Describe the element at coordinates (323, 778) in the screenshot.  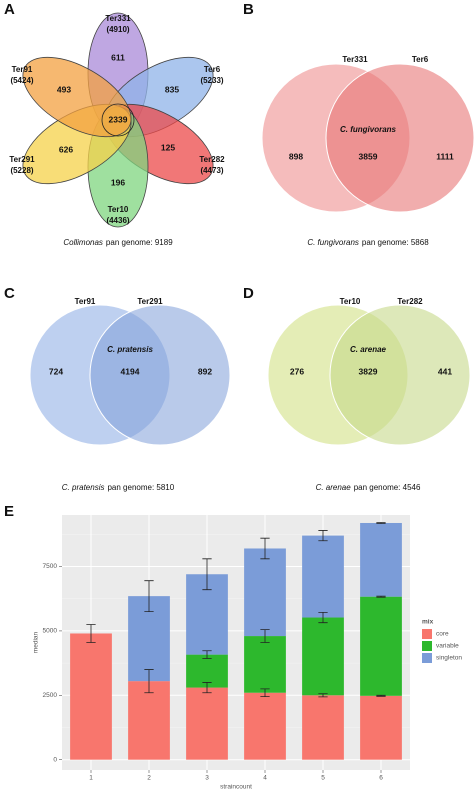
I see `x-tick-label: 5` at that location.